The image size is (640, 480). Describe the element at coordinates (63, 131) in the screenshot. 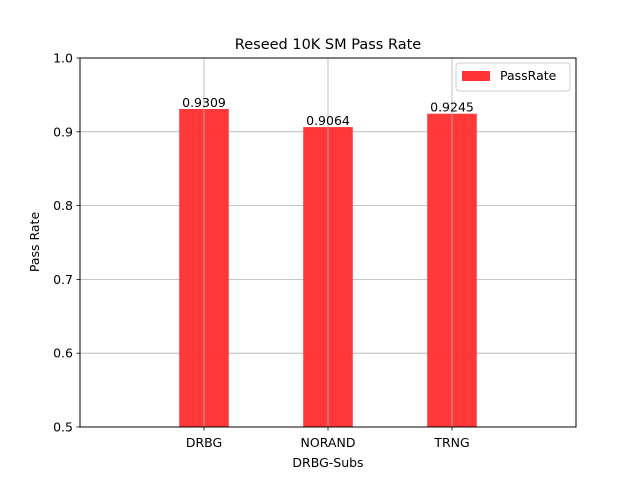

I see `y-tick-label: 0.9` at that location.